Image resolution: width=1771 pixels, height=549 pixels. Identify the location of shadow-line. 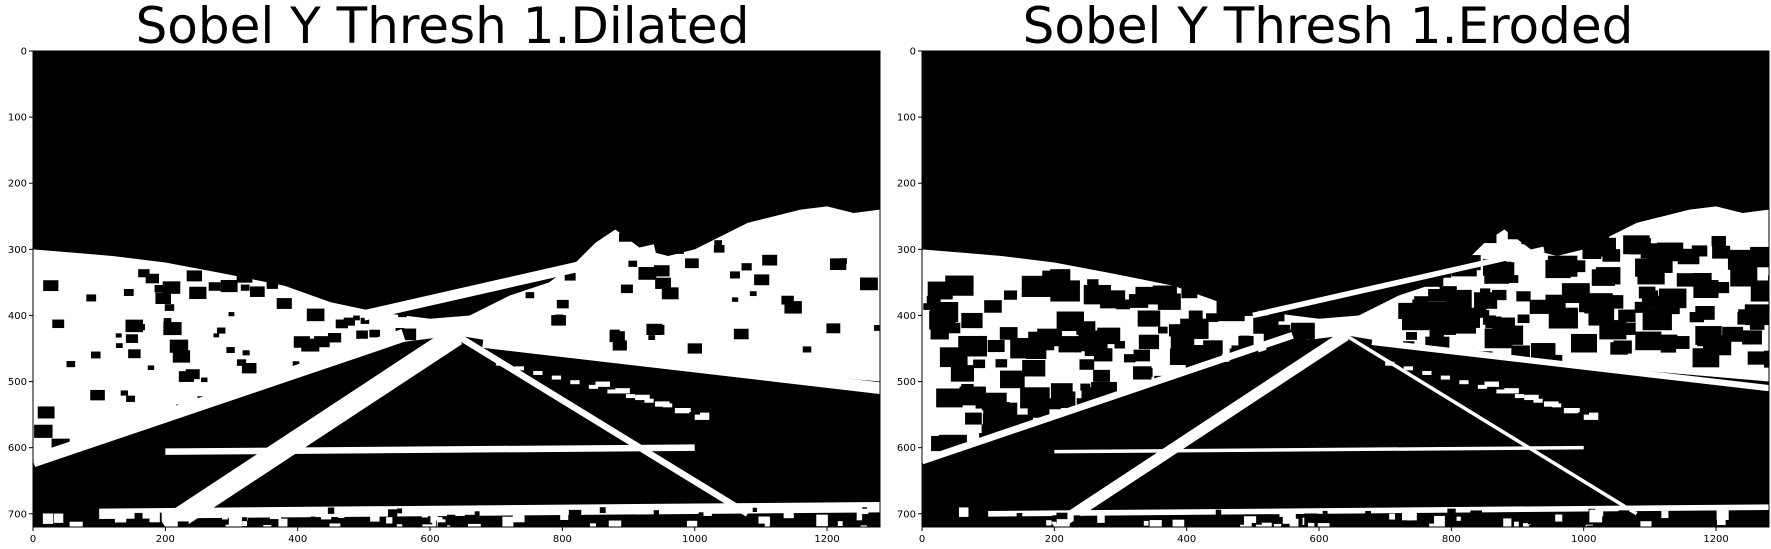
(1319, 449).